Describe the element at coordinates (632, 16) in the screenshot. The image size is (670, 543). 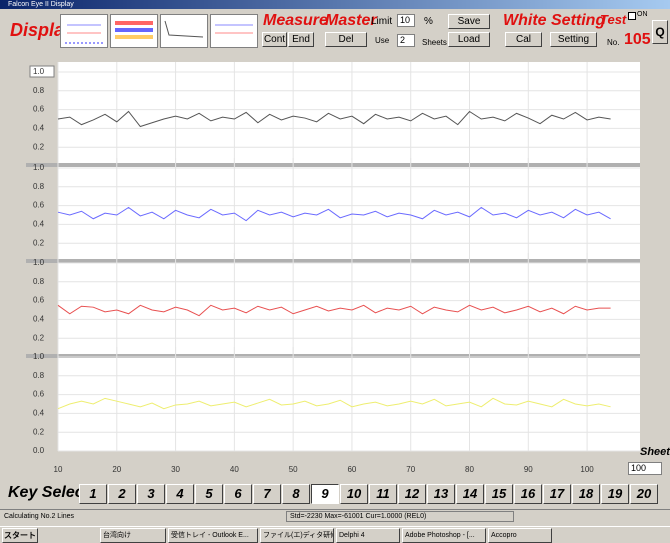
I see `on-checkbox` at that location.